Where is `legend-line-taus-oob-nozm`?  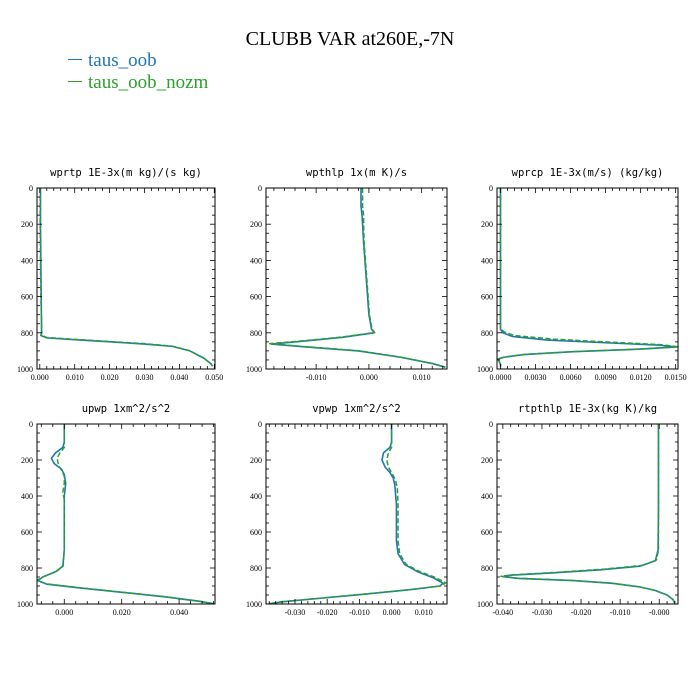
legend-line-taus-oob-nozm is located at coordinates (75, 82).